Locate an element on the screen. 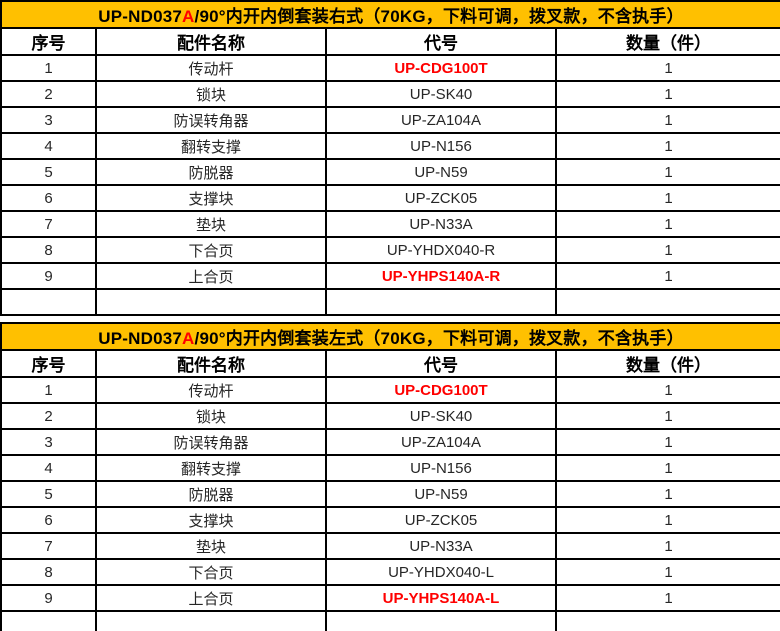 The width and height of the screenshot is (780, 631). row-number-cell: 4 is located at coordinates (48, 468).